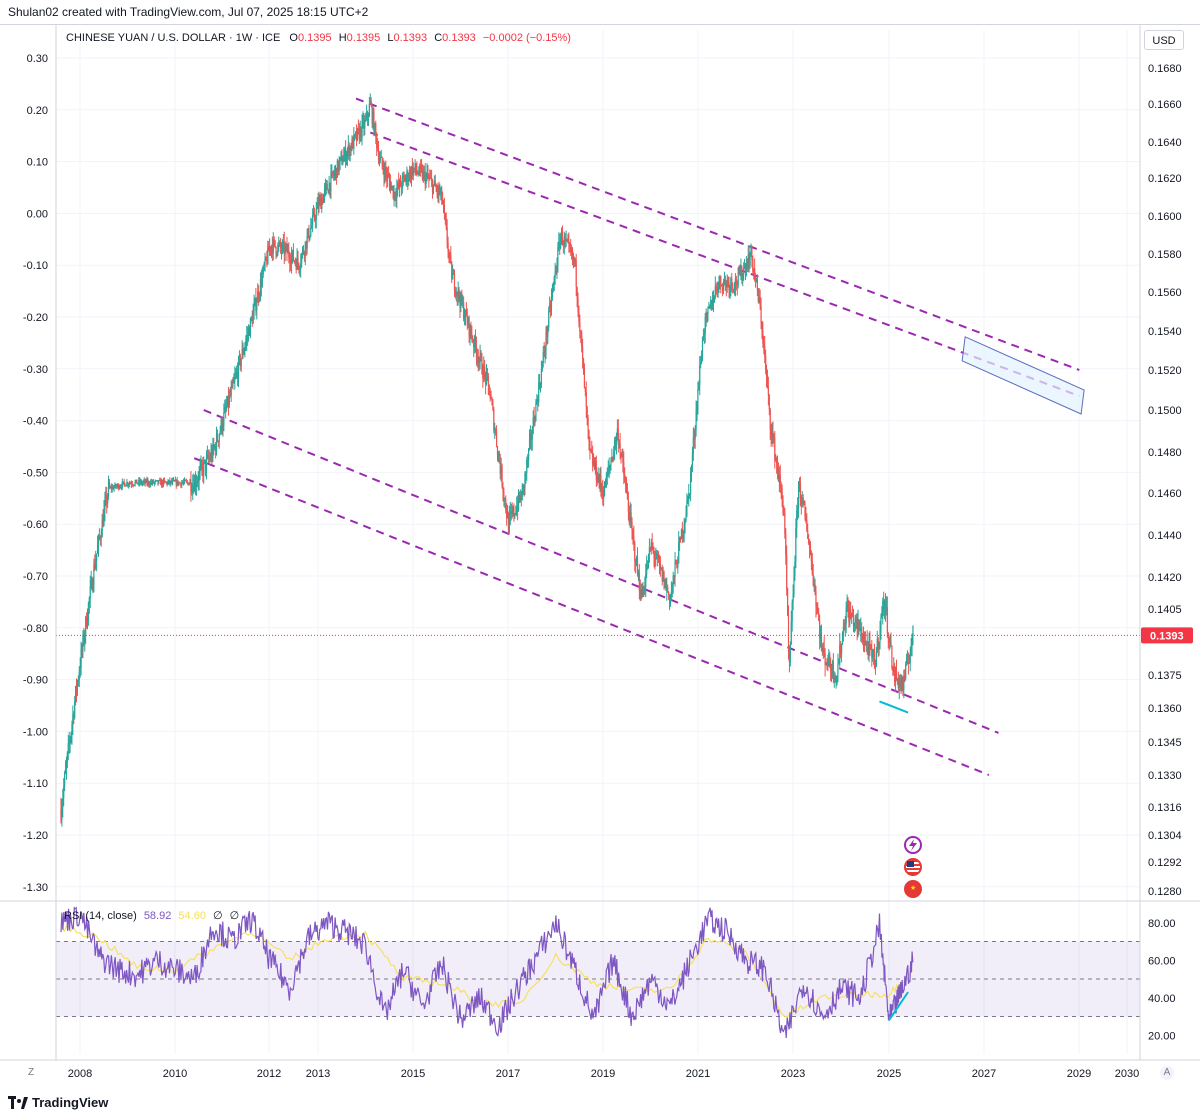 The height and width of the screenshot is (1118, 1200). I want to click on china-flag-icon: ★, so click(913, 889).